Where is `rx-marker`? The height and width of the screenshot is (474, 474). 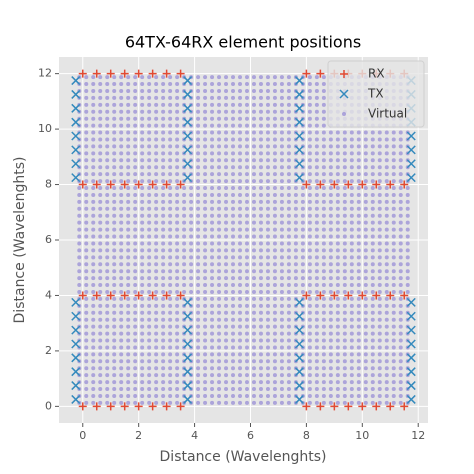
rx-marker is located at coordinates (348, 295).